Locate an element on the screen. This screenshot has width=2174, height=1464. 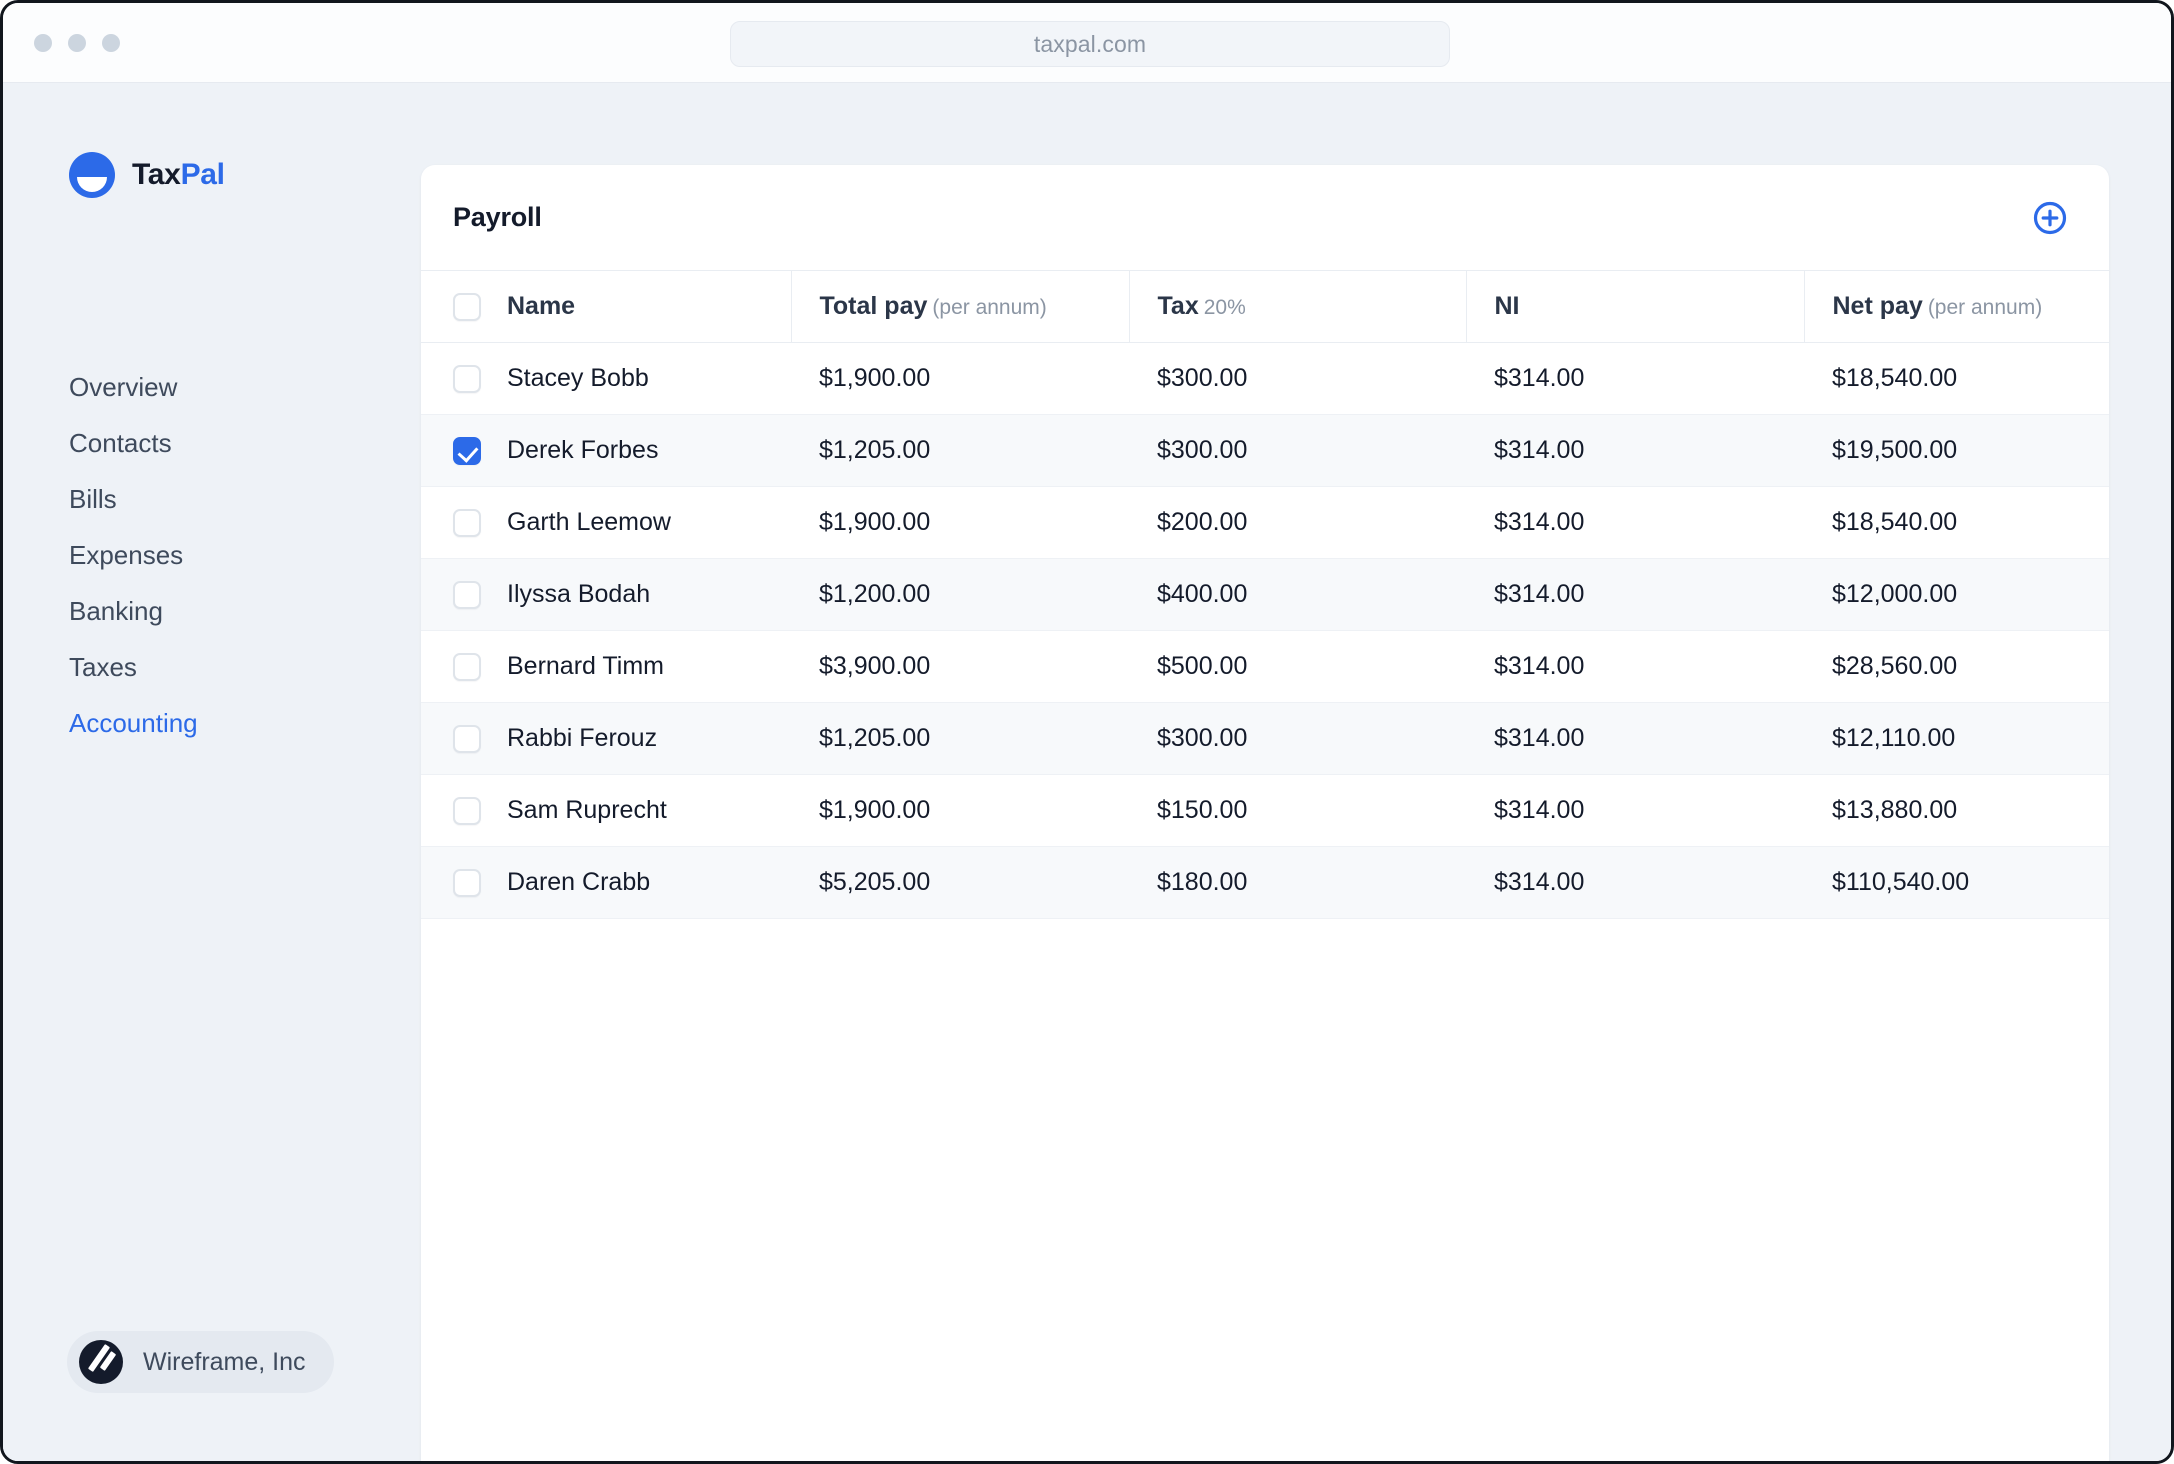
brand-name-dark: Tax is located at coordinates (156, 174).